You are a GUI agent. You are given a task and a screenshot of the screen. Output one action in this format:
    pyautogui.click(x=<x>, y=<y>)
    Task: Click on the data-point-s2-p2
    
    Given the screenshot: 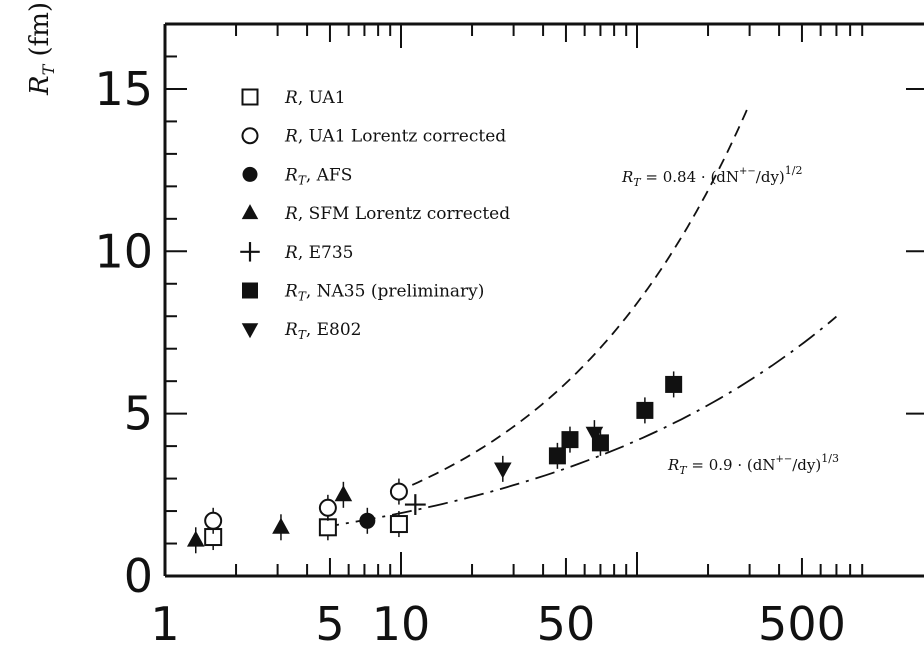 What is the action you would take?
    pyautogui.click(x=327, y=507)
    